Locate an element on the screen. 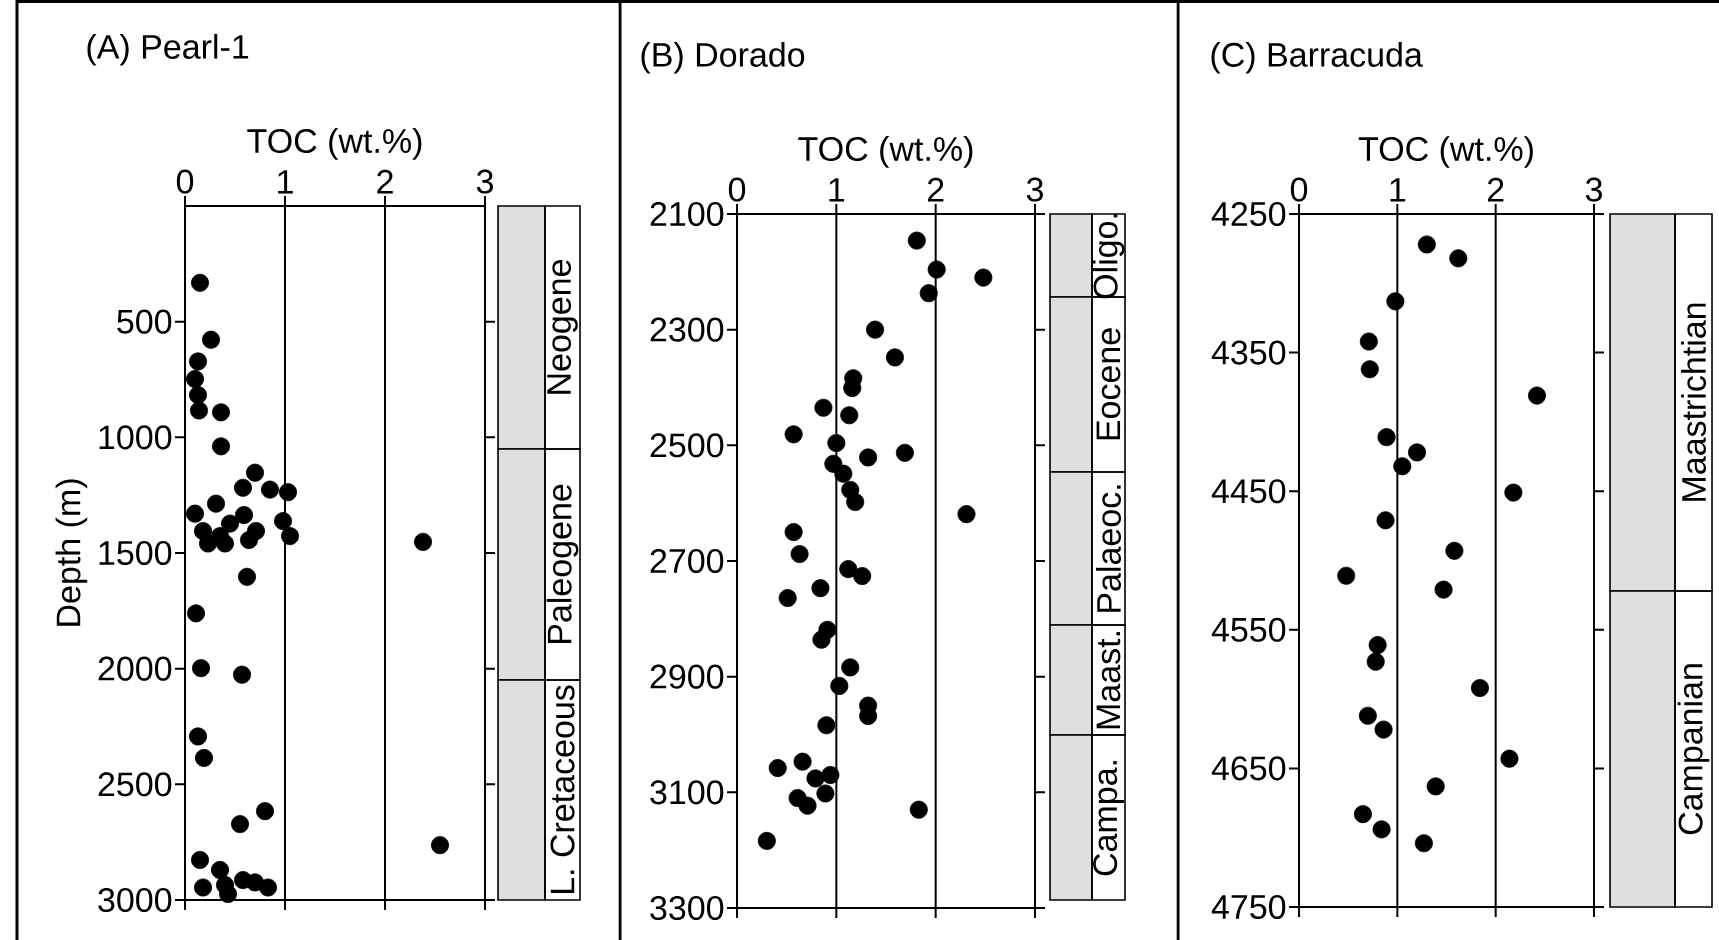  text: Palaeoc. is located at coordinates (1109, 548).